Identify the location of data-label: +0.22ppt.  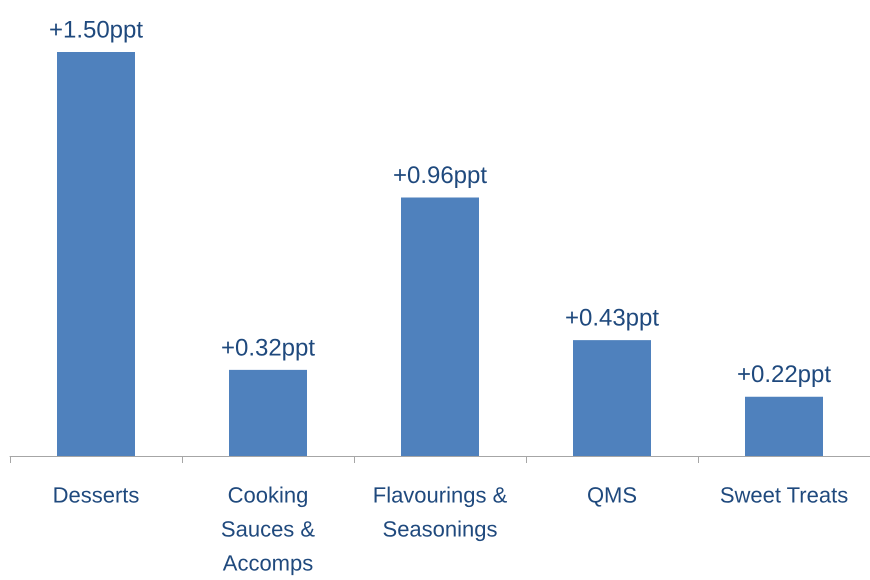
(784, 374).